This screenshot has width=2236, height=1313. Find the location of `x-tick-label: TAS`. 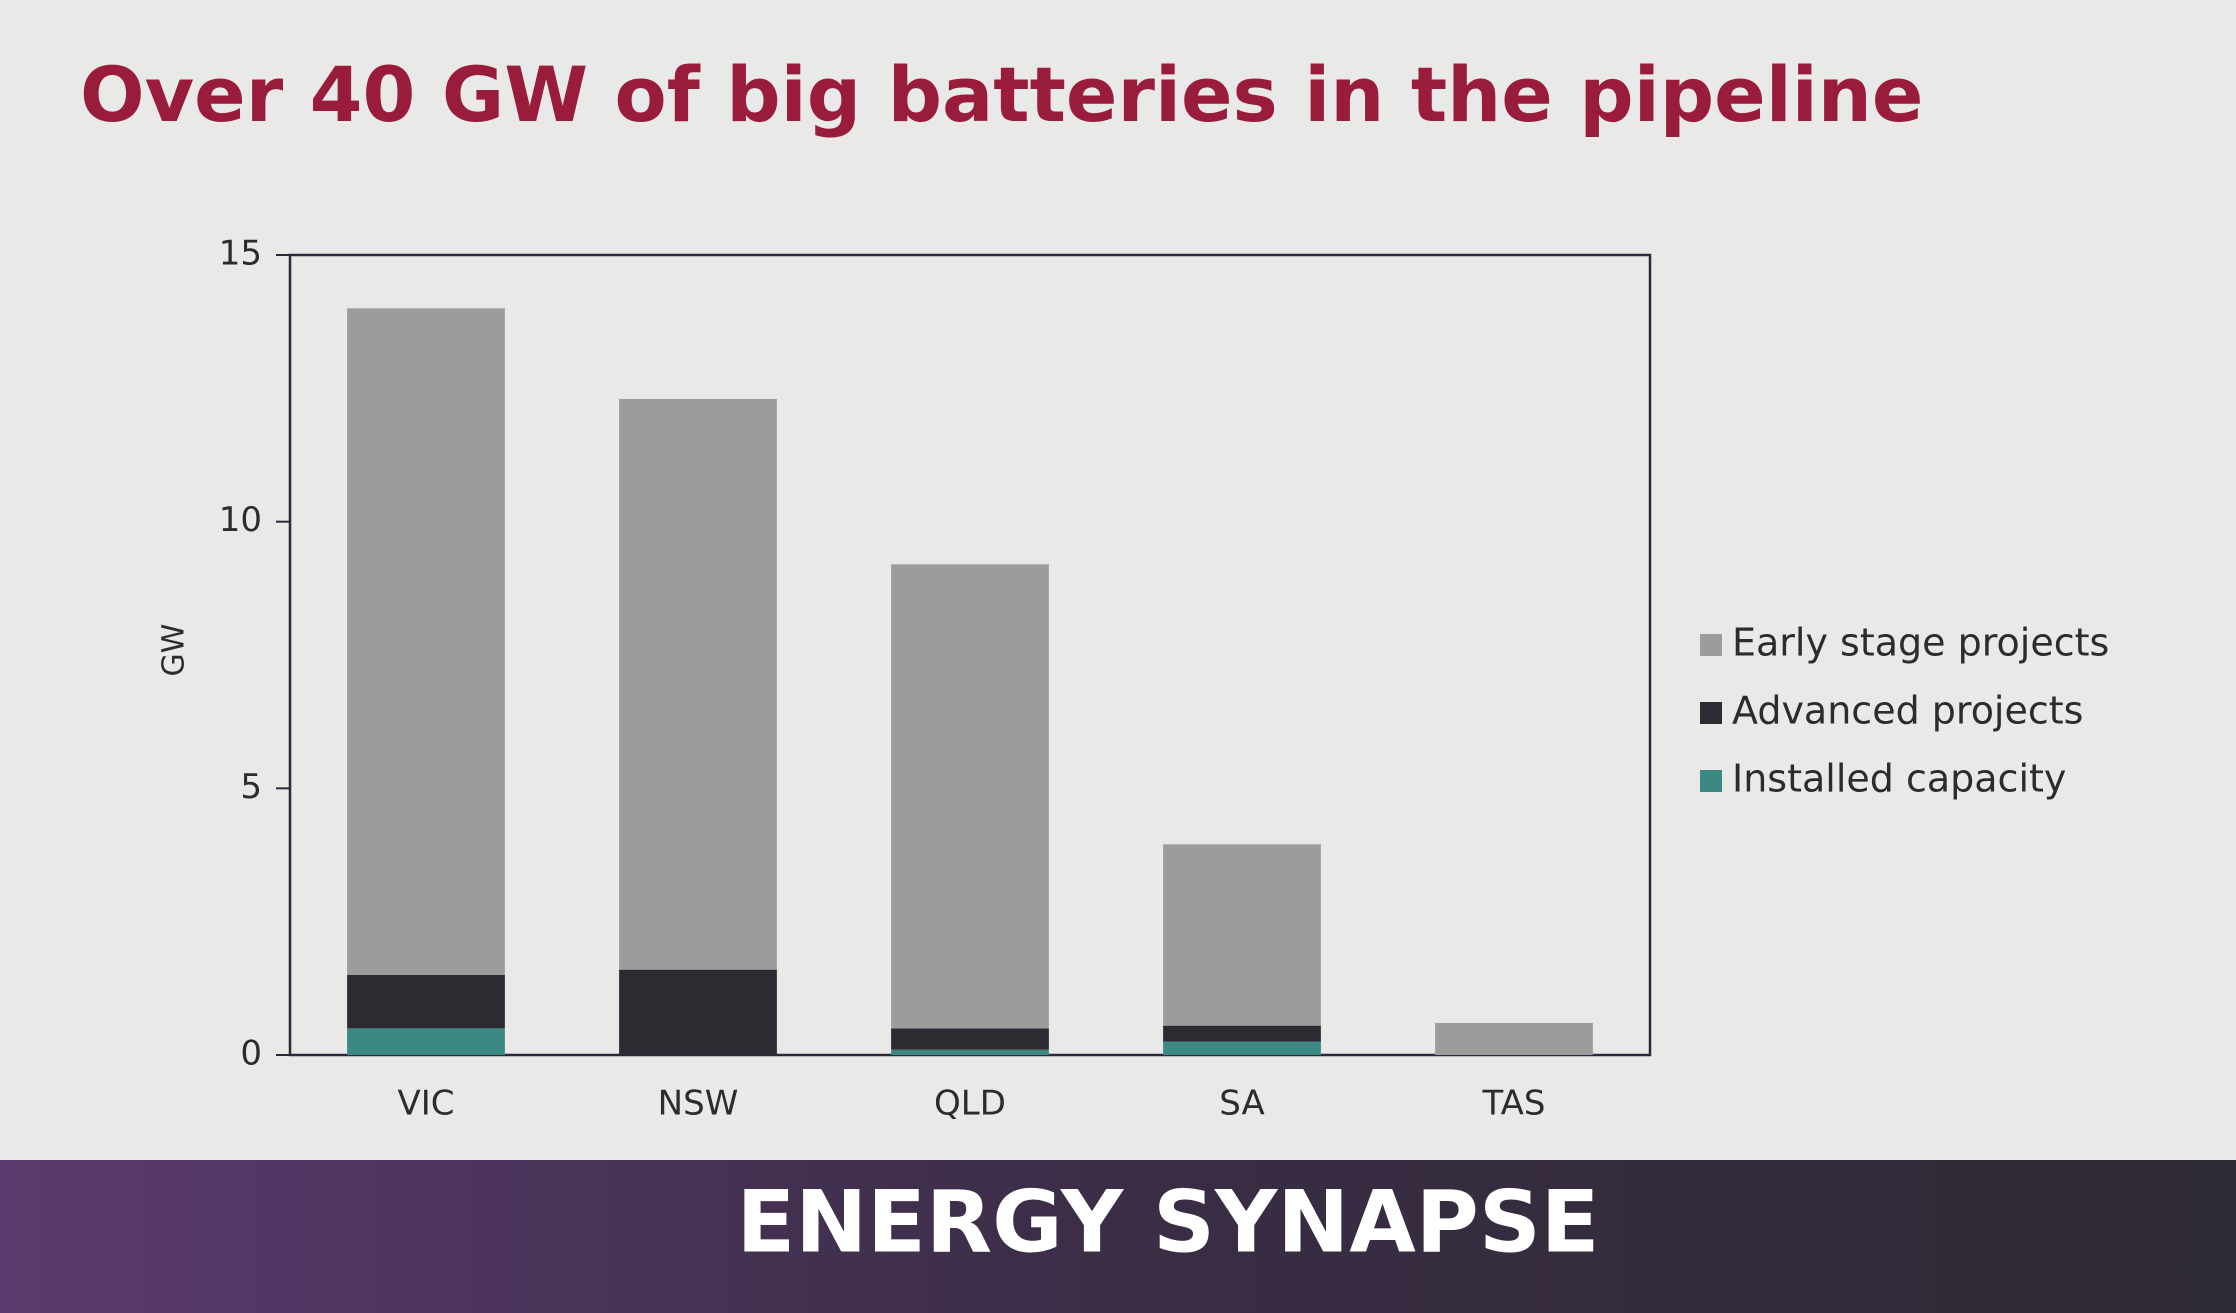

x-tick-label: TAS is located at coordinates (1514, 1104).